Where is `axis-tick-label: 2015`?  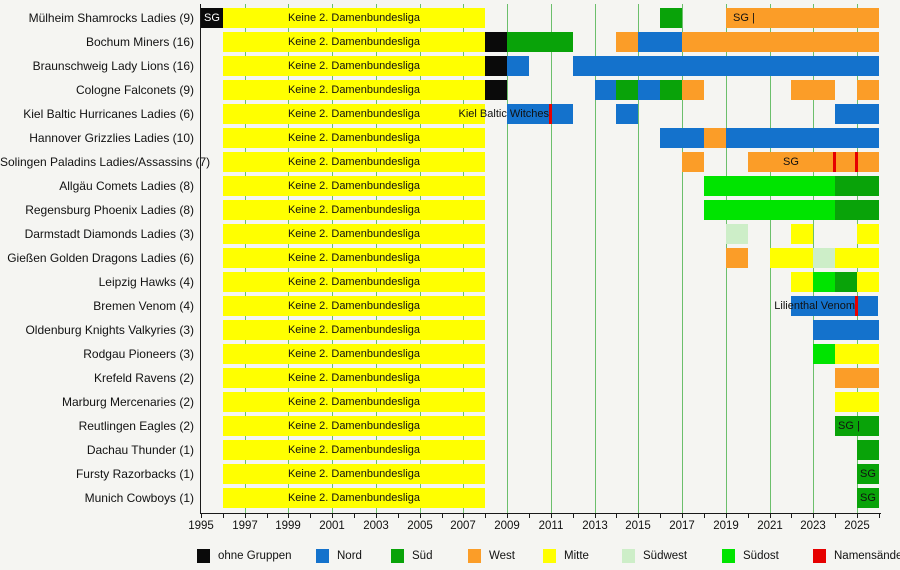
axis-tick-label: 2015 is located at coordinates (638, 526).